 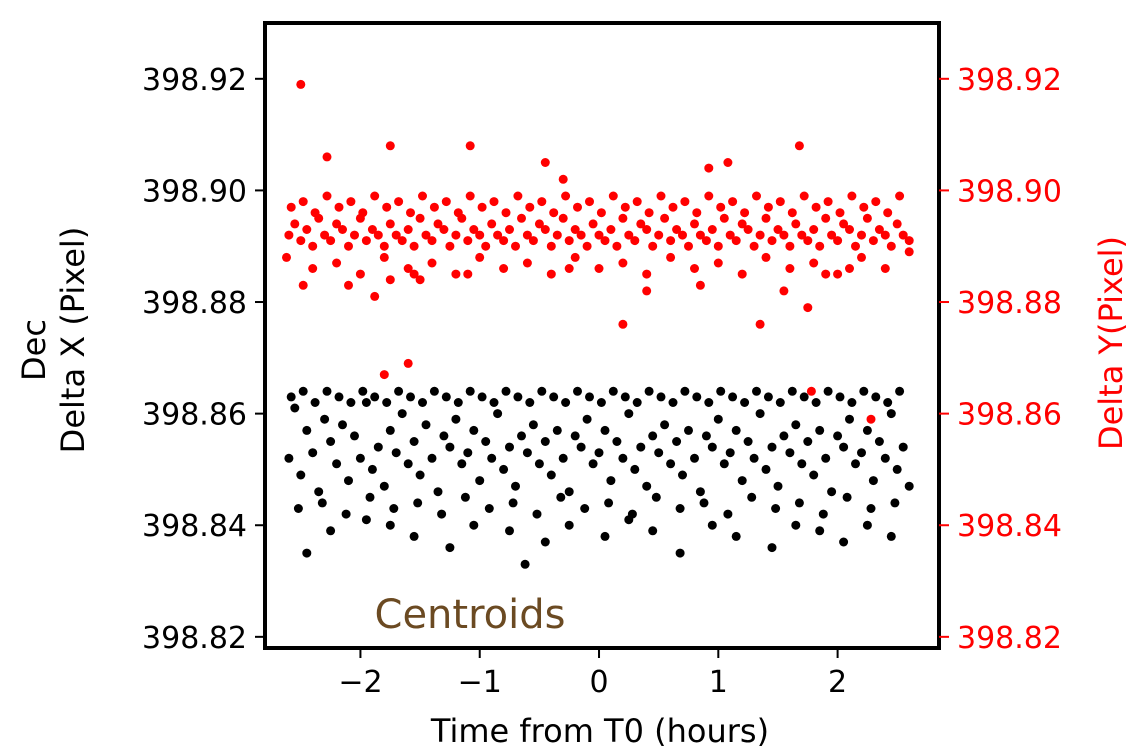 What do you see at coordinates (592, 674) in the screenshot?
I see `x-axis: −2 −1 0 1 2` at bounding box center [592, 674].